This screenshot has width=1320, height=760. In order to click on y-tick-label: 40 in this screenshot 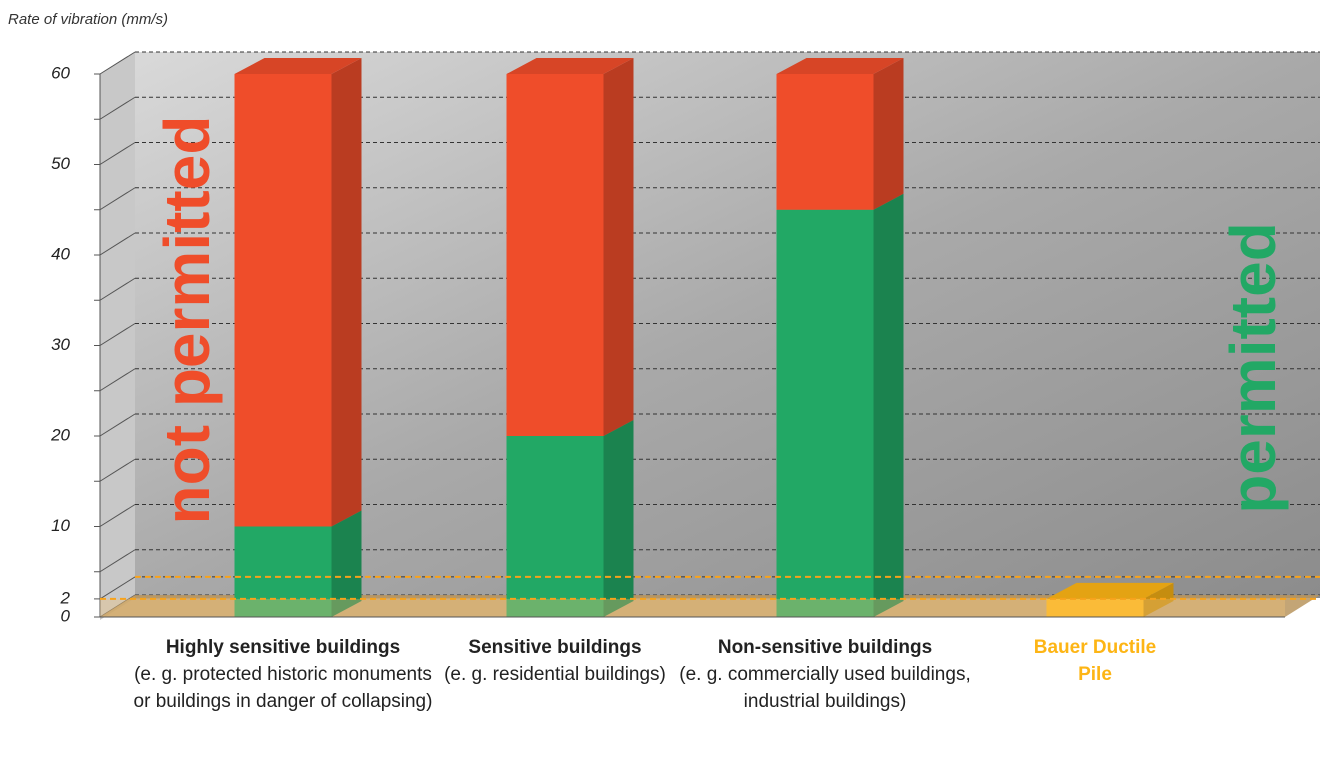, I will do `click(60, 253)`.